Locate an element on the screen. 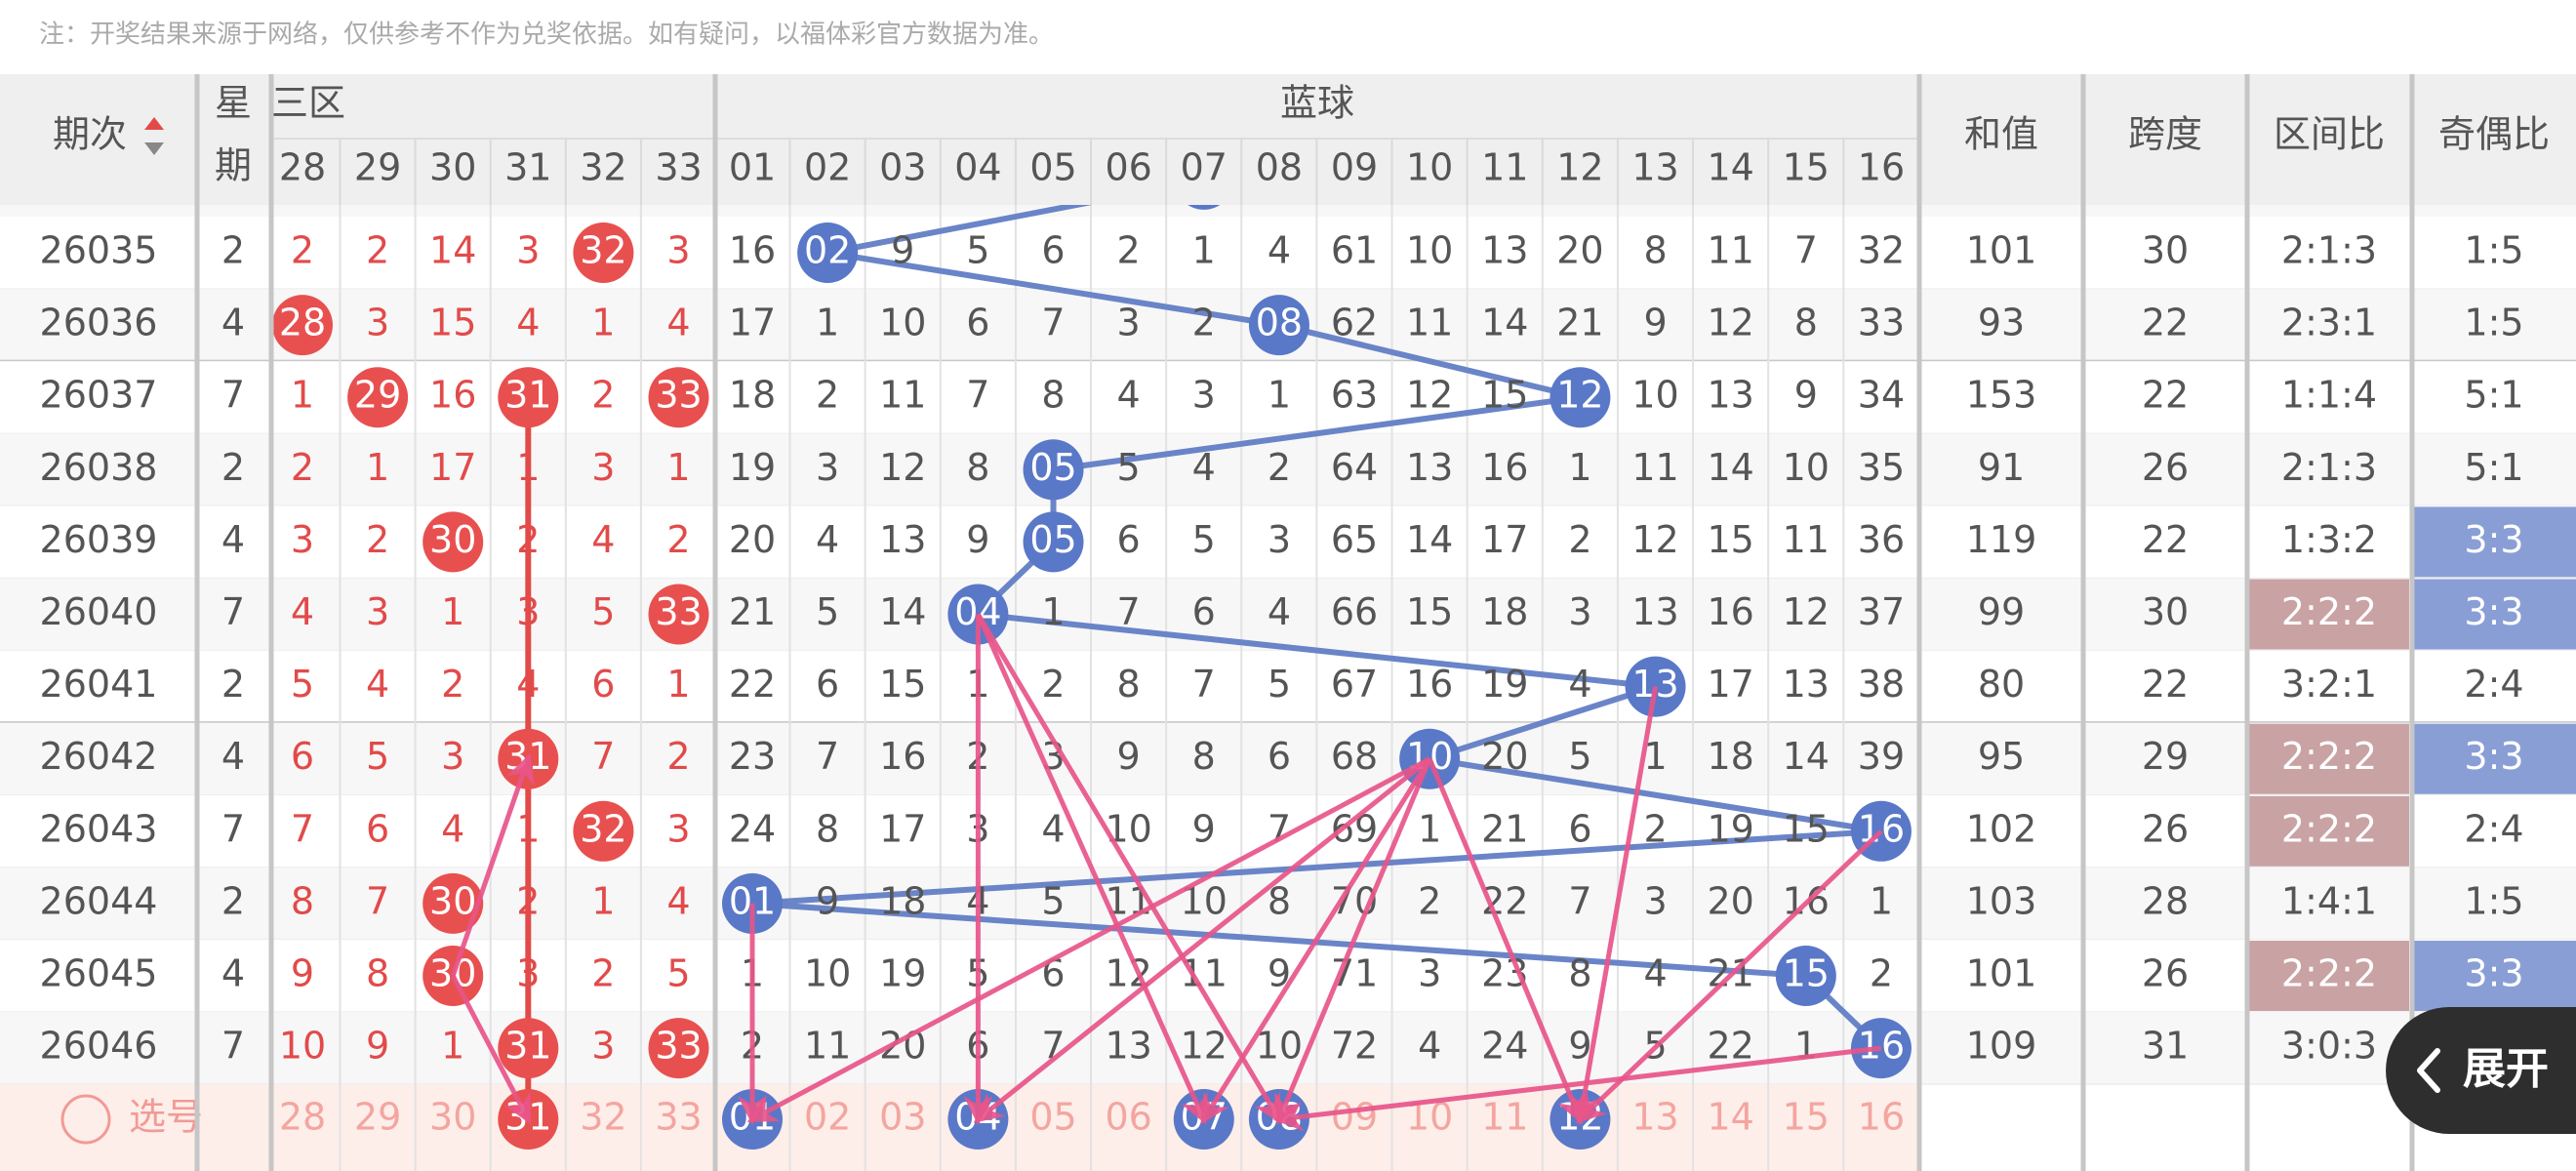  red-column-header: 31 is located at coordinates (527, 167).